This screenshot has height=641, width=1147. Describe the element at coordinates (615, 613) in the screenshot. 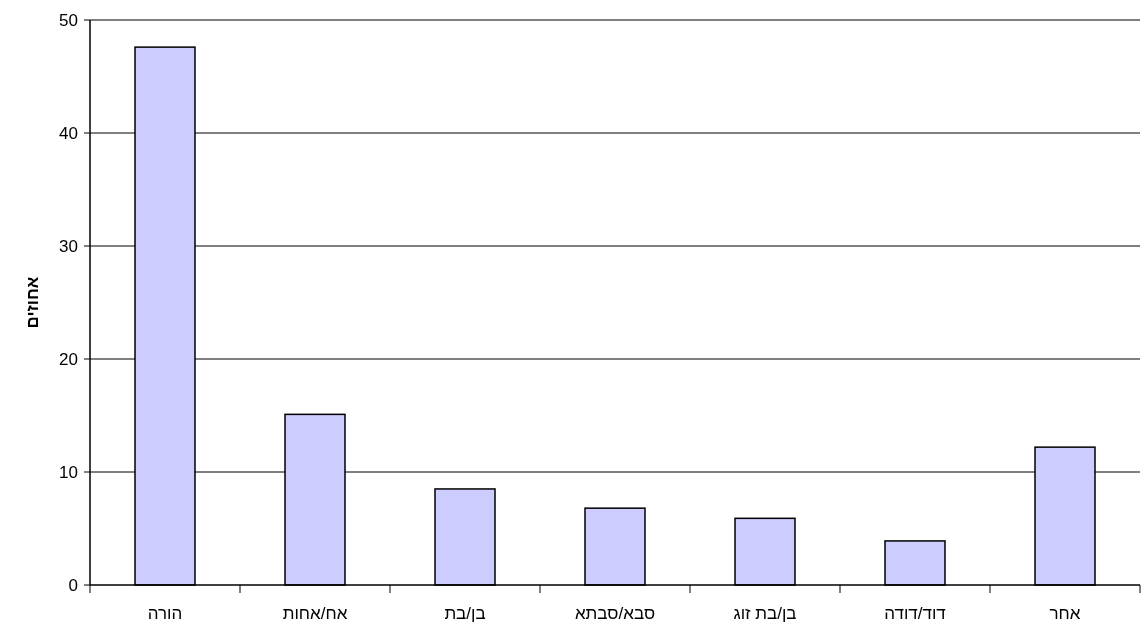

I see `x-tick-label: סבא/סבתא` at that location.